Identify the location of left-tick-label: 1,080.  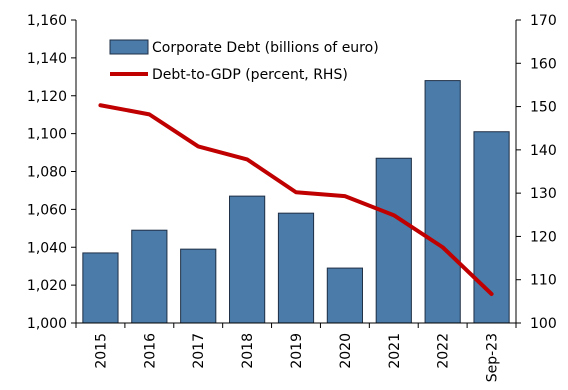
(47, 173).